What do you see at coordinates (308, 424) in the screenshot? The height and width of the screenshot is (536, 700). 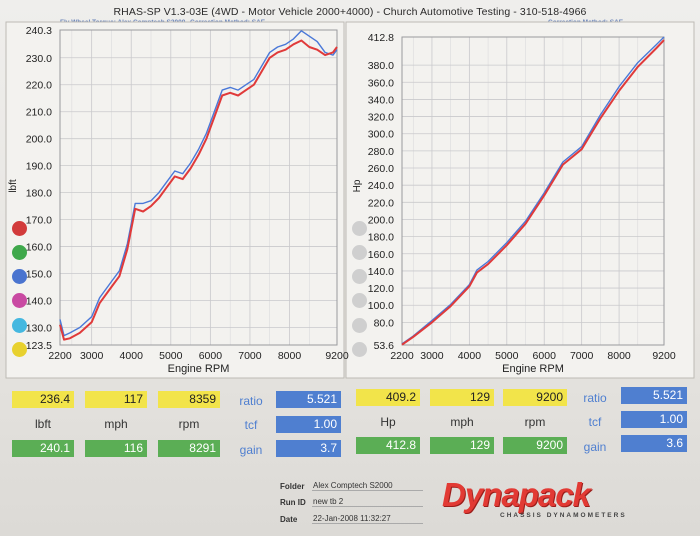 I see `left-tcf-value: 1.00` at bounding box center [308, 424].